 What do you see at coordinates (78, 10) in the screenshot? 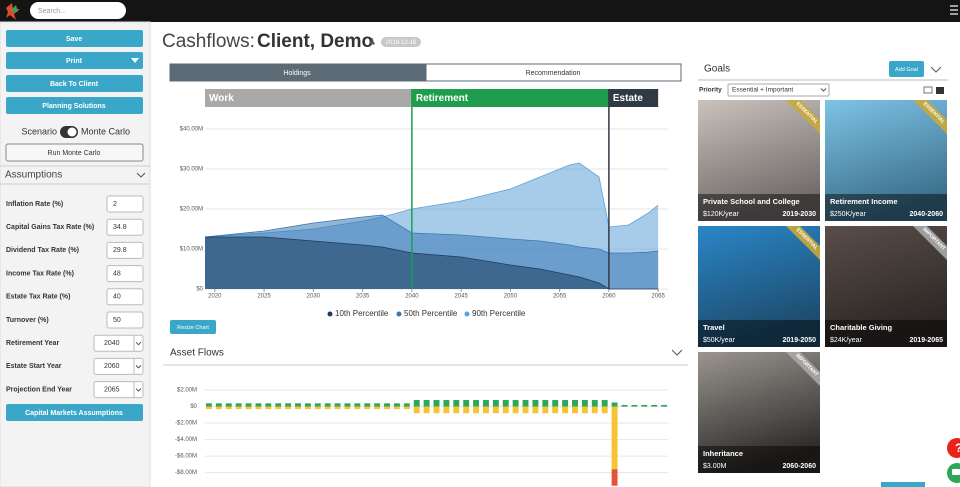
I see `search-box` at bounding box center [78, 10].